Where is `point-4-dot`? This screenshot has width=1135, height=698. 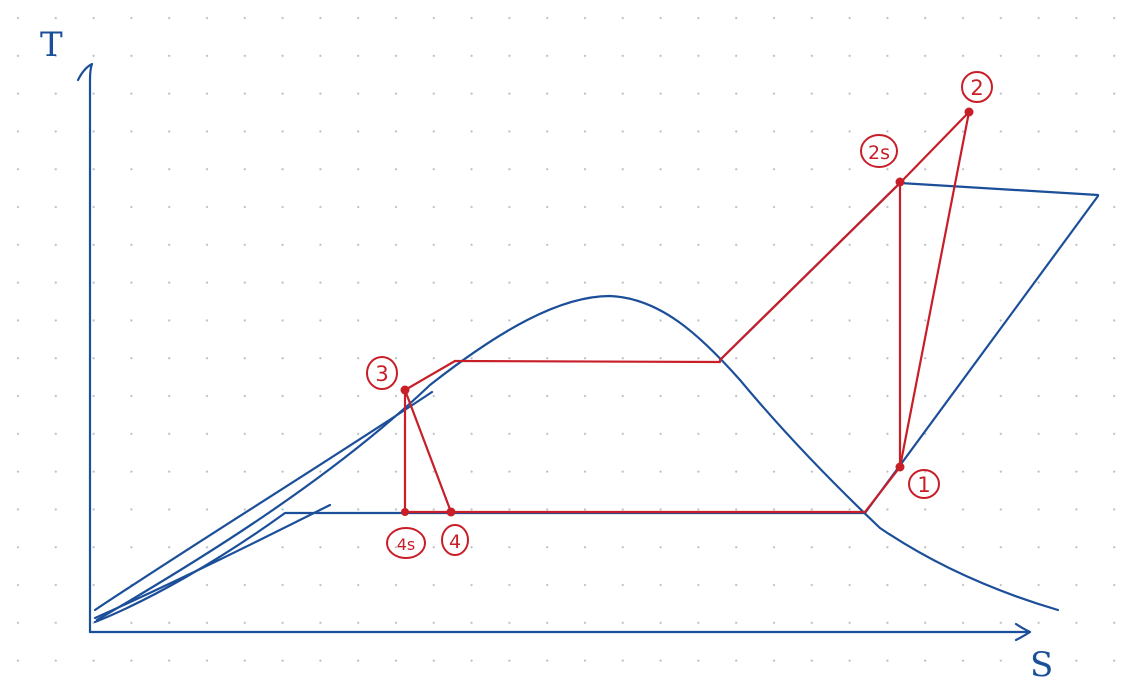
point-4-dot is located at coordinates (451, 512).